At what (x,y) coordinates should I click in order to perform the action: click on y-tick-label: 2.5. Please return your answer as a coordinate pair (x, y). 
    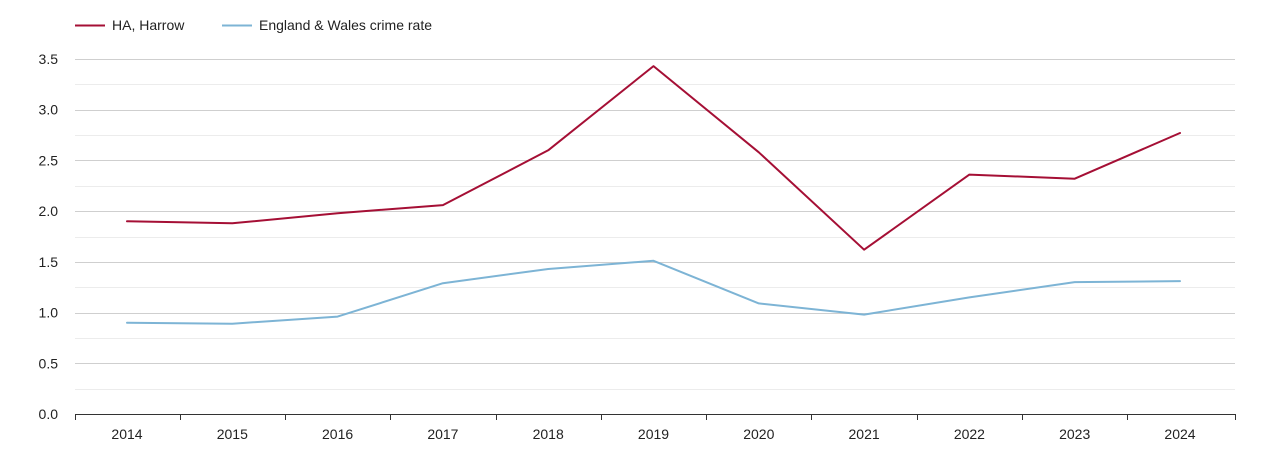
    Looking at the image, I should click on (49, 160).